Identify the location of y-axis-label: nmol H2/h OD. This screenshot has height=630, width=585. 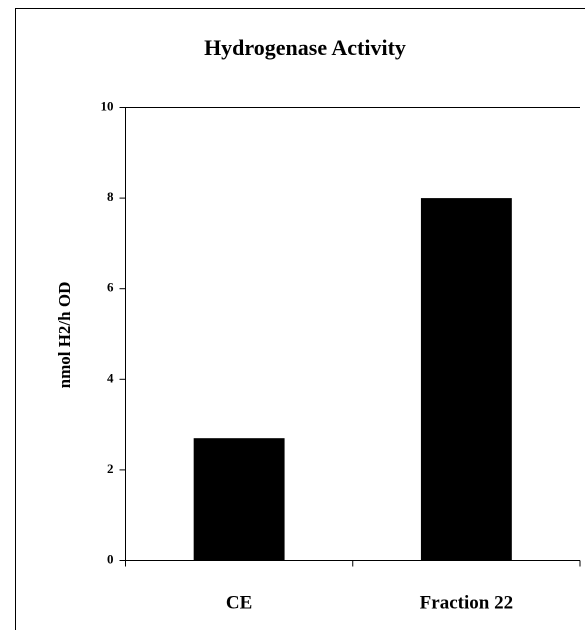
(64, 335).